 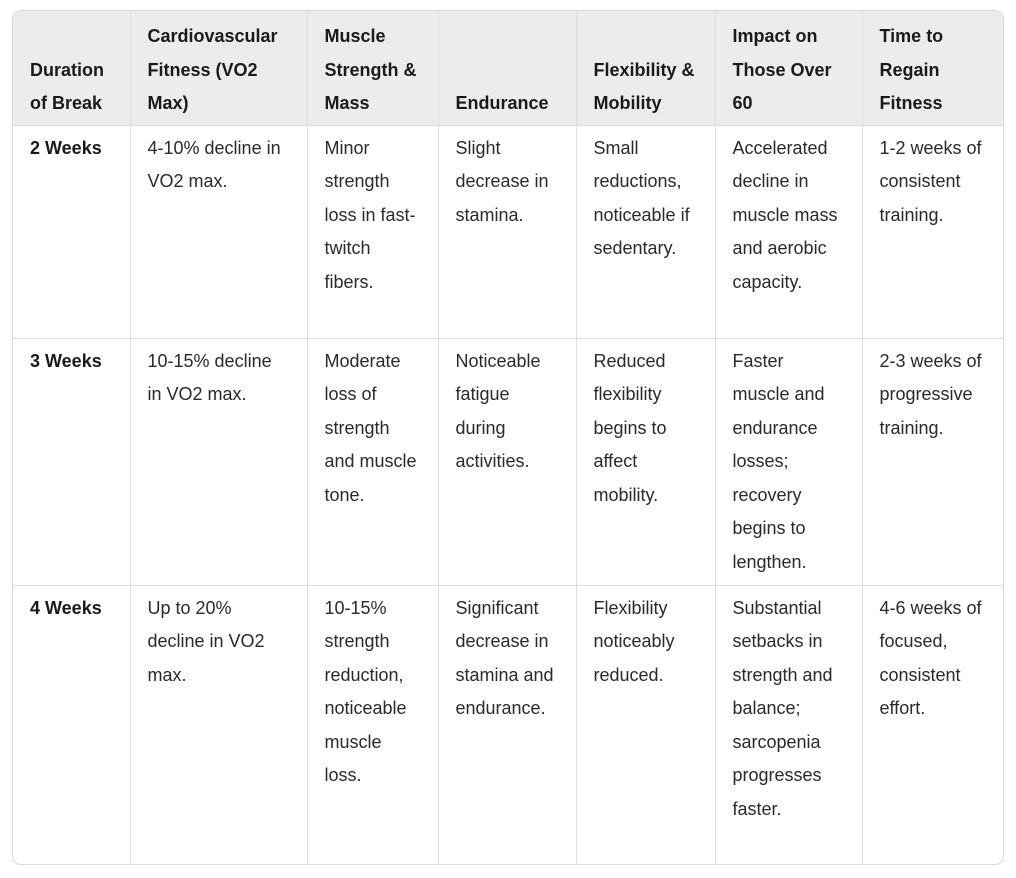 What do you see at coordinates (932, 462) in the screenshot?
I see `cell-regain: 2-3 weeks of progressive training.` at bounding box center [932, 462].